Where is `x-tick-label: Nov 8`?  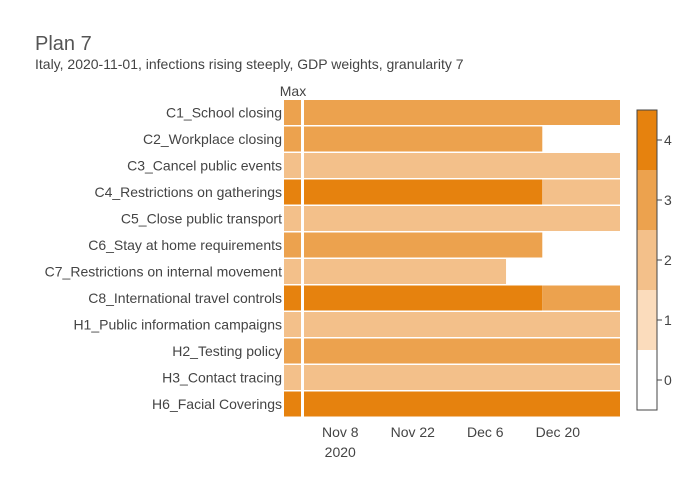 x-tick-label: Nov 8 is located at coordinates (340, 432).